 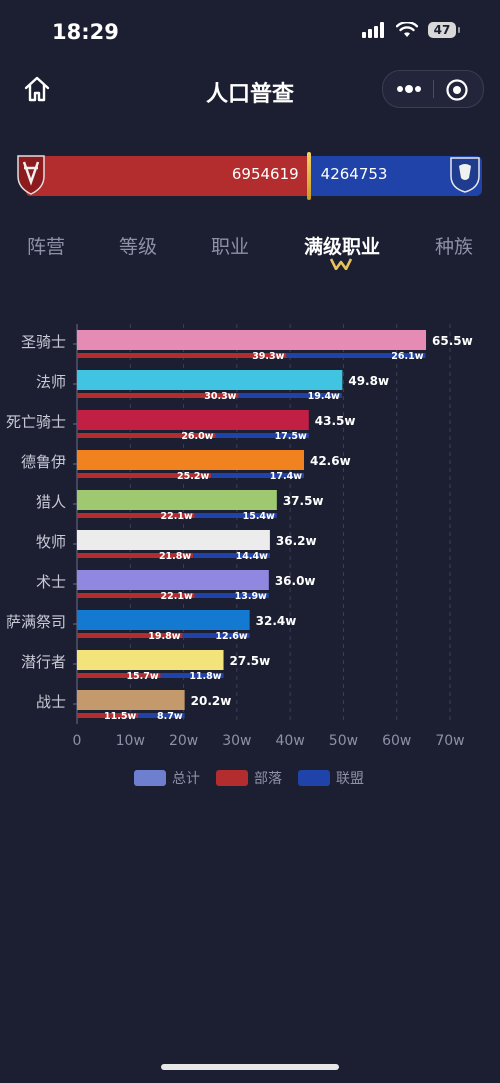 What do you see at coordinates (286, 476) in the screenshot?
I see `bar-alliance-label: 17.4w` at bounding box center [286, 476].